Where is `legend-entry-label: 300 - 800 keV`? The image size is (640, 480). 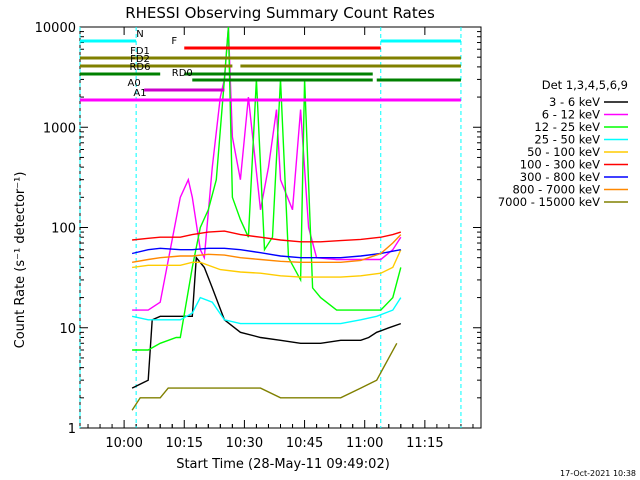 legend-entry-label: 300 - 800 keV is located at coordinates (560, 177).